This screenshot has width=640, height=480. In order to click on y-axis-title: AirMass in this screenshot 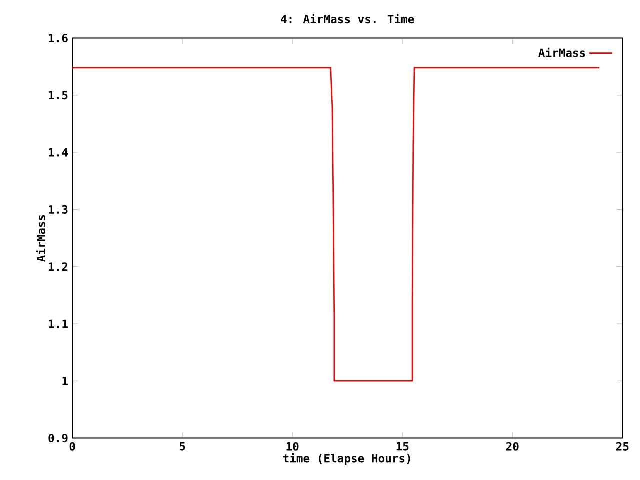, I will do `click(41, 238)`.